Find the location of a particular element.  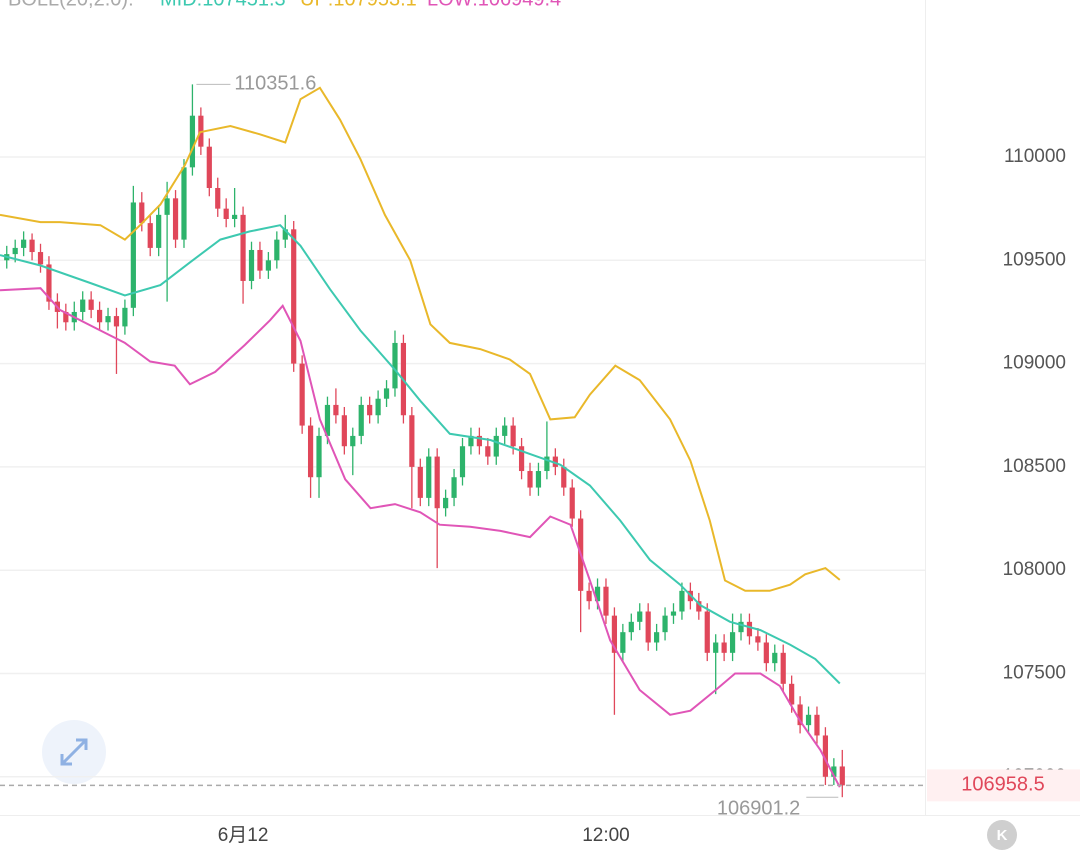

price-tag: 106958.5 is located at coordinates (1002, 785).